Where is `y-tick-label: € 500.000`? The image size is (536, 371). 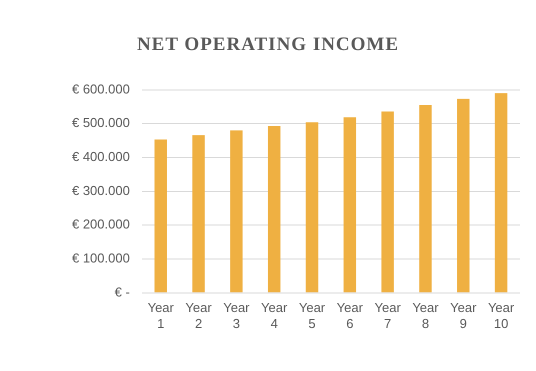 y-tick-label: € 500.000 is located at coordinates (101, 122).